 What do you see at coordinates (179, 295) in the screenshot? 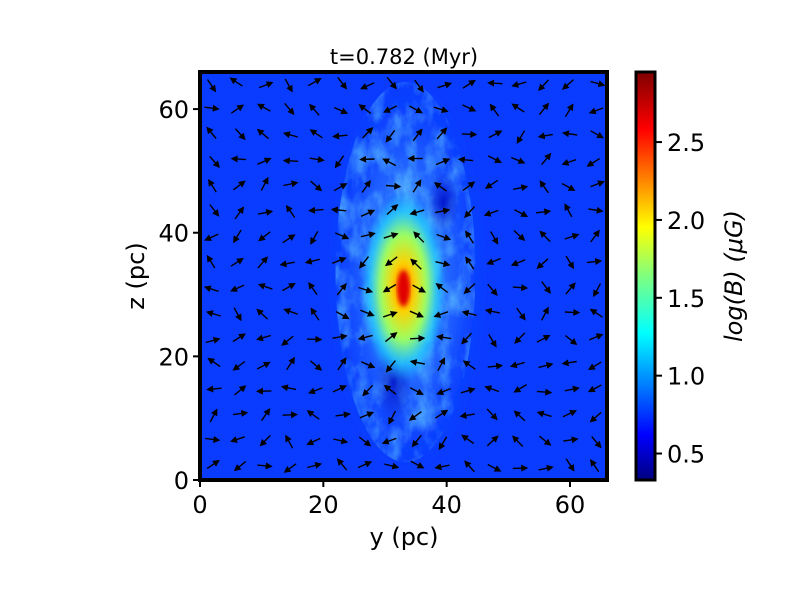
I see `y-axis: 0 20 40 60` at bounding box center [179, 295].